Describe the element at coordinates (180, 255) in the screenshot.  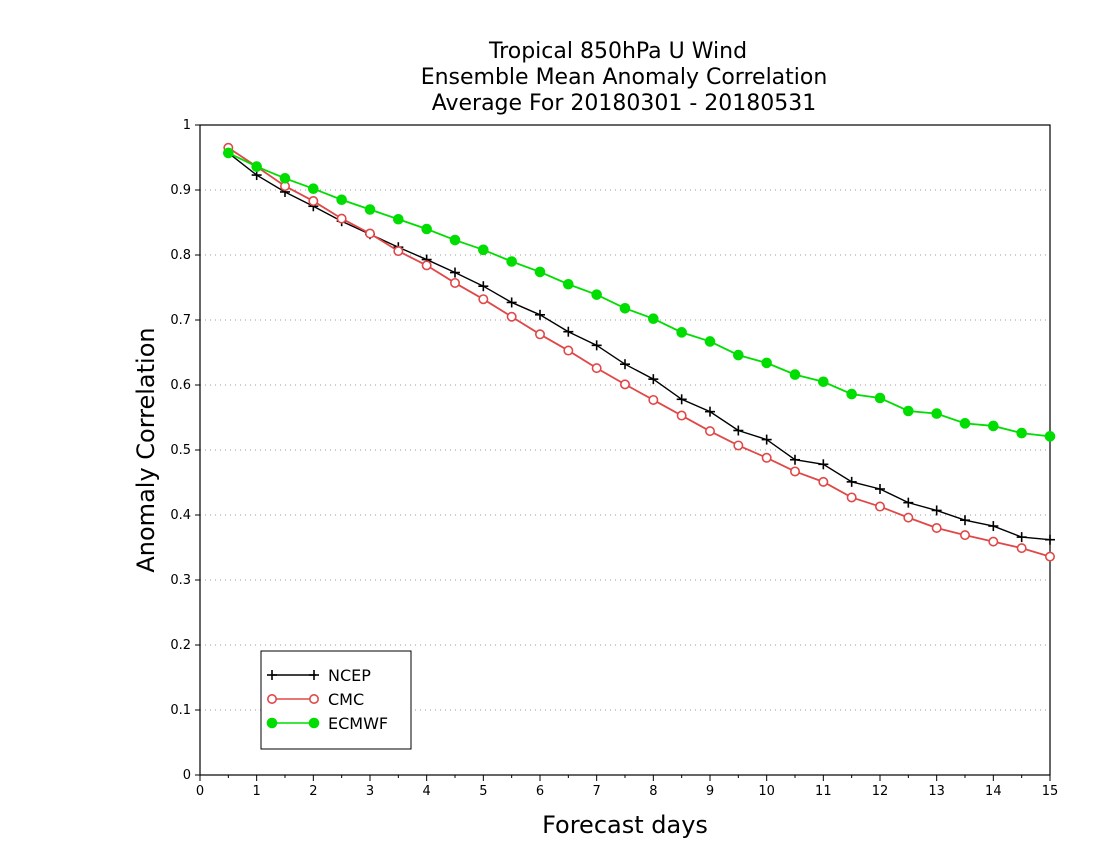
I see `y-tick-label: 0.8` at that location.